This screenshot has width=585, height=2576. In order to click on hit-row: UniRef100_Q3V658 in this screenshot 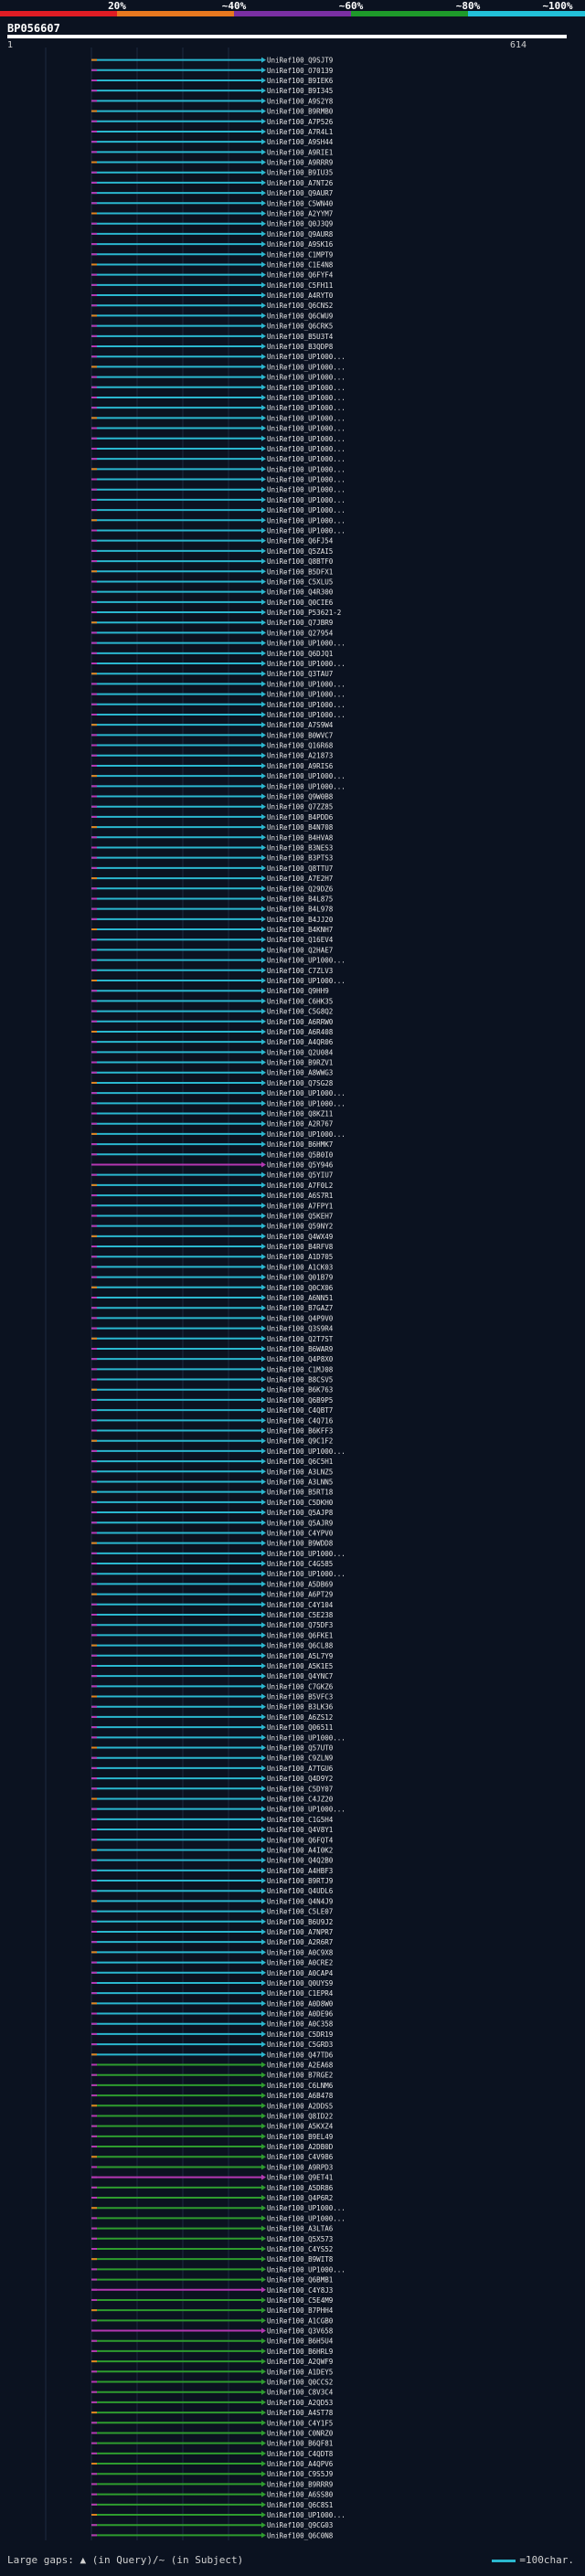, I will do `click(213, 2331)`.